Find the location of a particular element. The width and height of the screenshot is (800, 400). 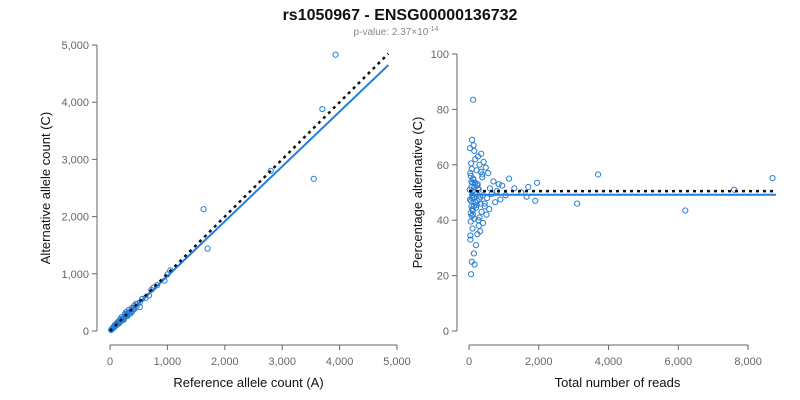

y-tick-label: 1,000 is located at coordinates (75, 275).